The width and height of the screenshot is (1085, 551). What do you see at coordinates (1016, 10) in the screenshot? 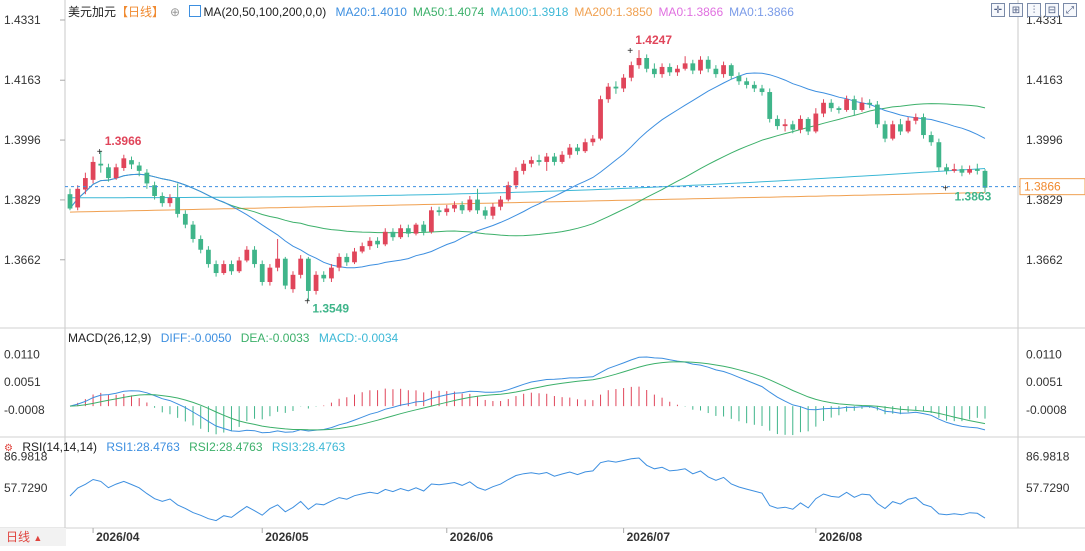
I see `zoom-in-icon: ⊞` at bounding box center [1016, 10].